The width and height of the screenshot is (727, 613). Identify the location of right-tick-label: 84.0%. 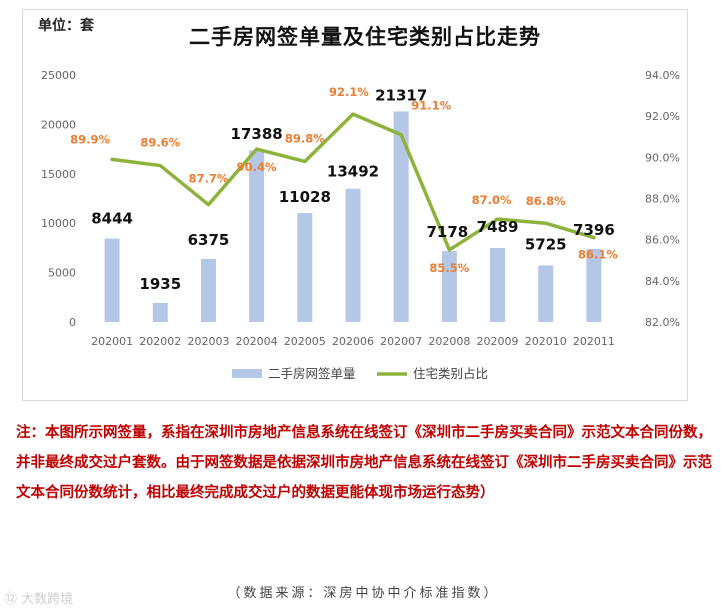
(662, 281).